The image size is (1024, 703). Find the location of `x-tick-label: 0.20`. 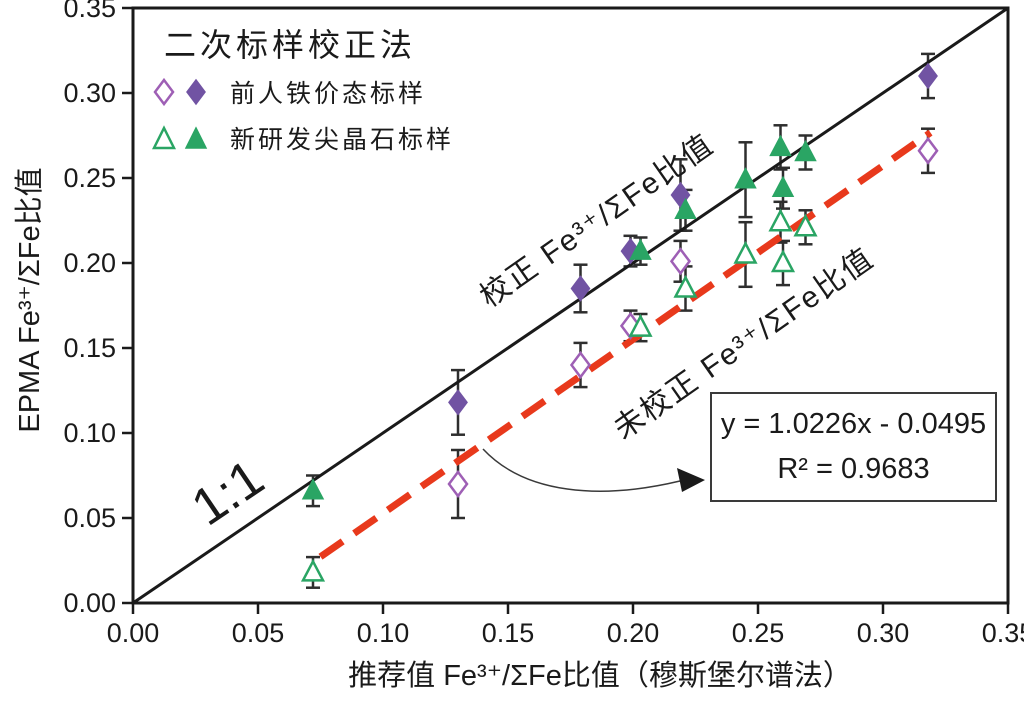

x-tick-label: 0.20 is located at coordinates (633, 633).